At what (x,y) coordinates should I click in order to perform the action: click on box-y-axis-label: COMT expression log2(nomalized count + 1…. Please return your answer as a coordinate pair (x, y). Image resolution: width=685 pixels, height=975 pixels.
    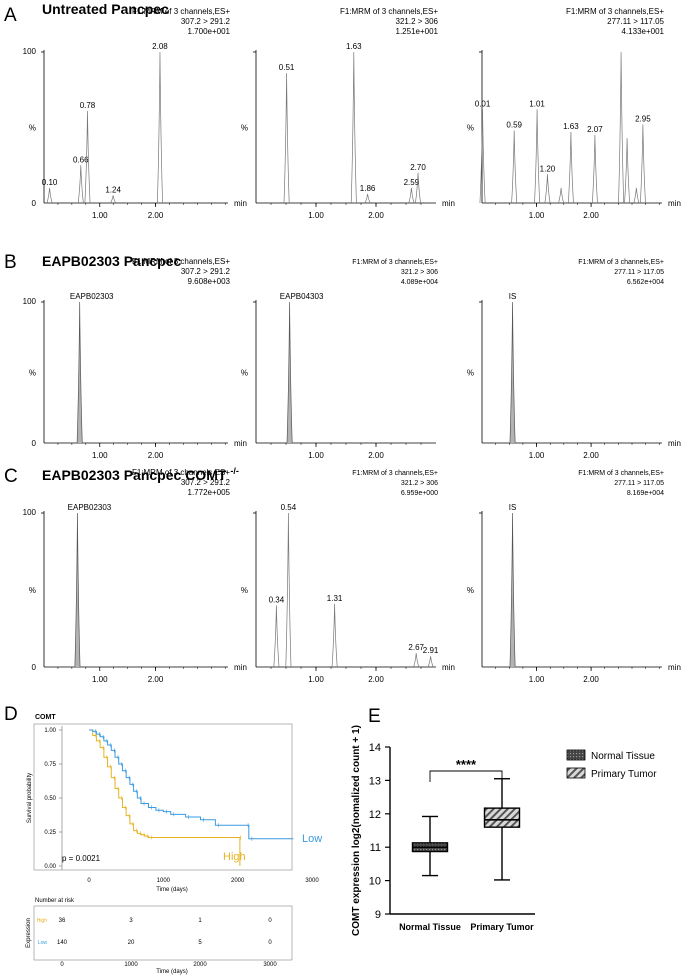
    Looking at the image, I should click on (356, 830).